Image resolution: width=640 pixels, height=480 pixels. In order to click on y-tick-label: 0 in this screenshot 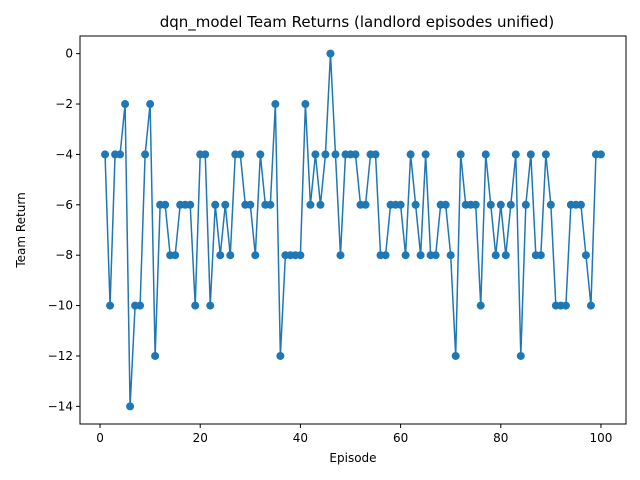, I will do `click(69, 54)`.